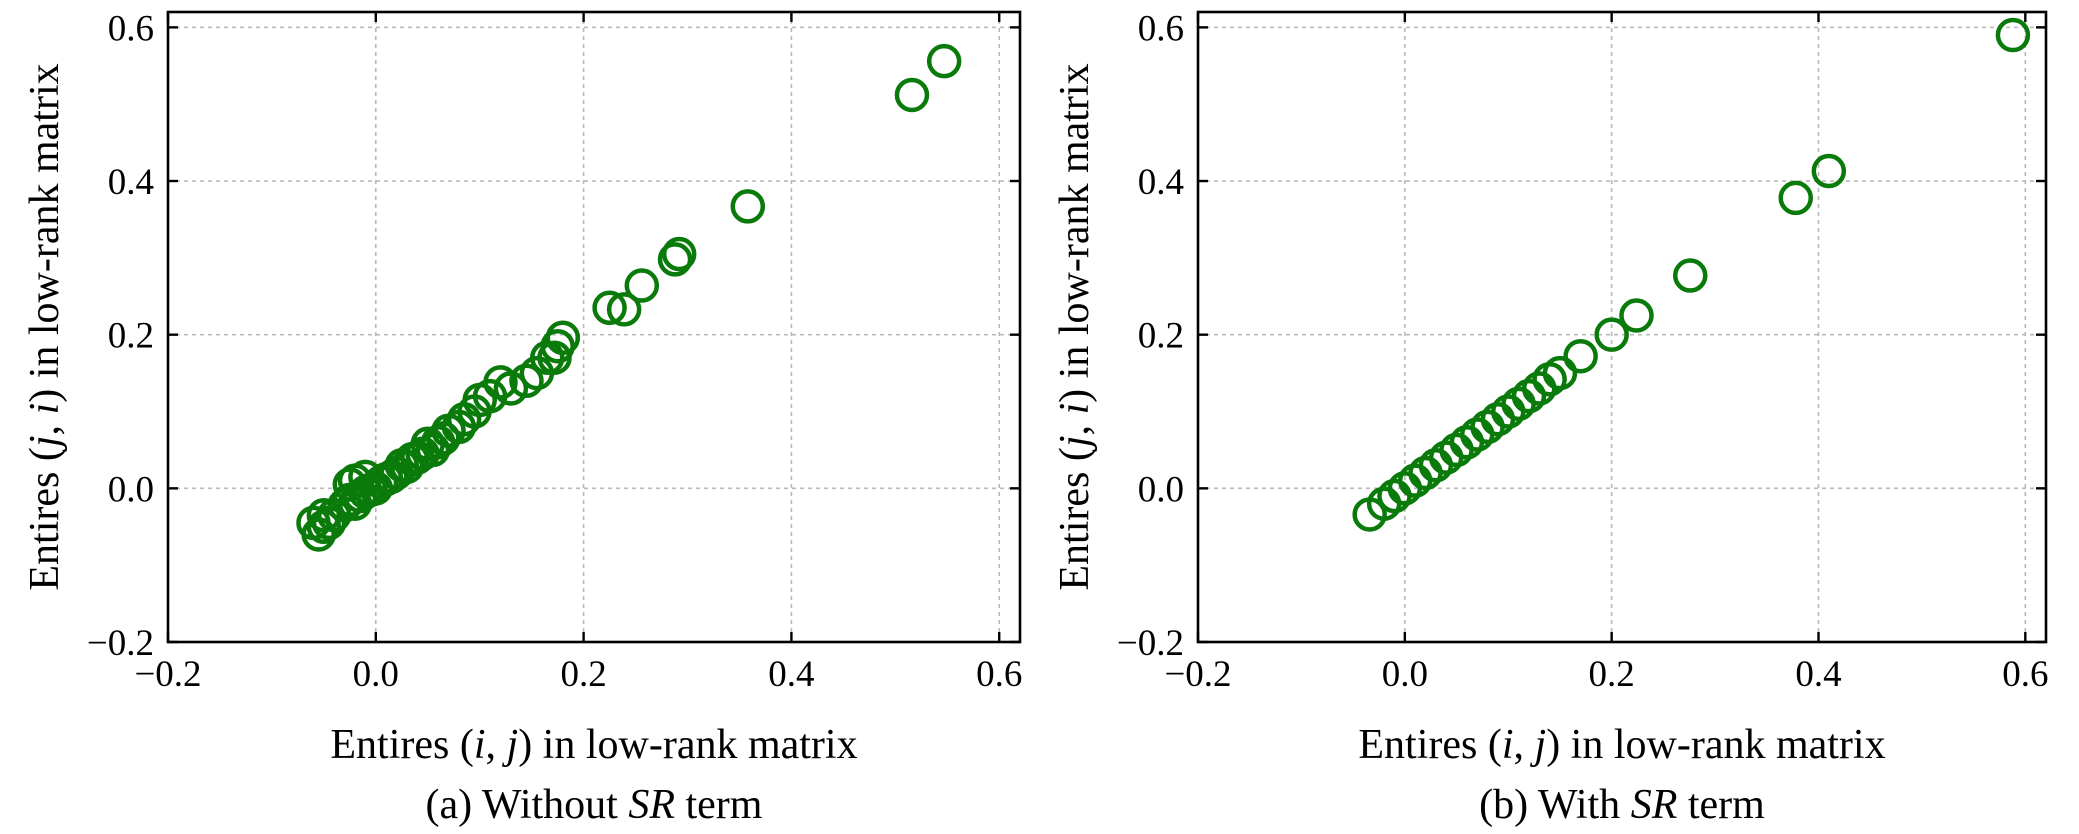  I want to click on panel-caption: (a) Without SR term, so click(594, 805).